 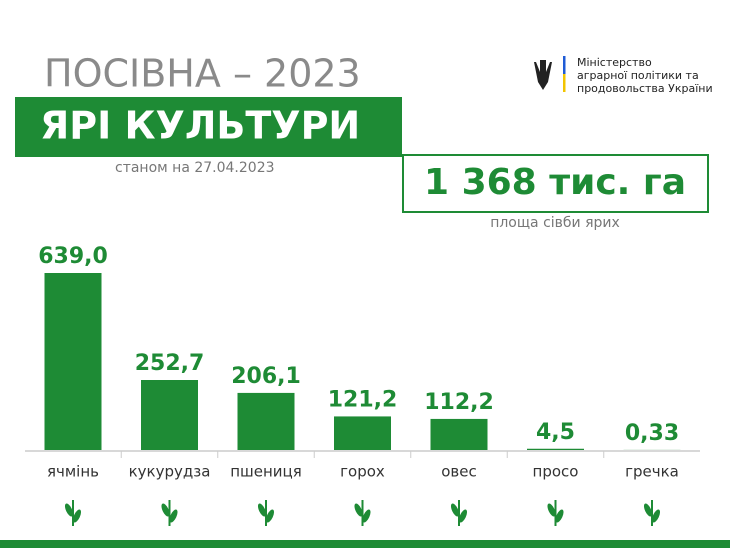 What do you see at coordinates (652, 433) in the screenshot?
I see `value-label: 0,33` at bounding box center [652, 433].